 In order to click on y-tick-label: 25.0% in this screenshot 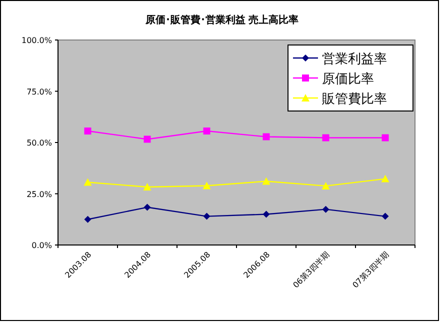, I will do `click(39, 194)`.